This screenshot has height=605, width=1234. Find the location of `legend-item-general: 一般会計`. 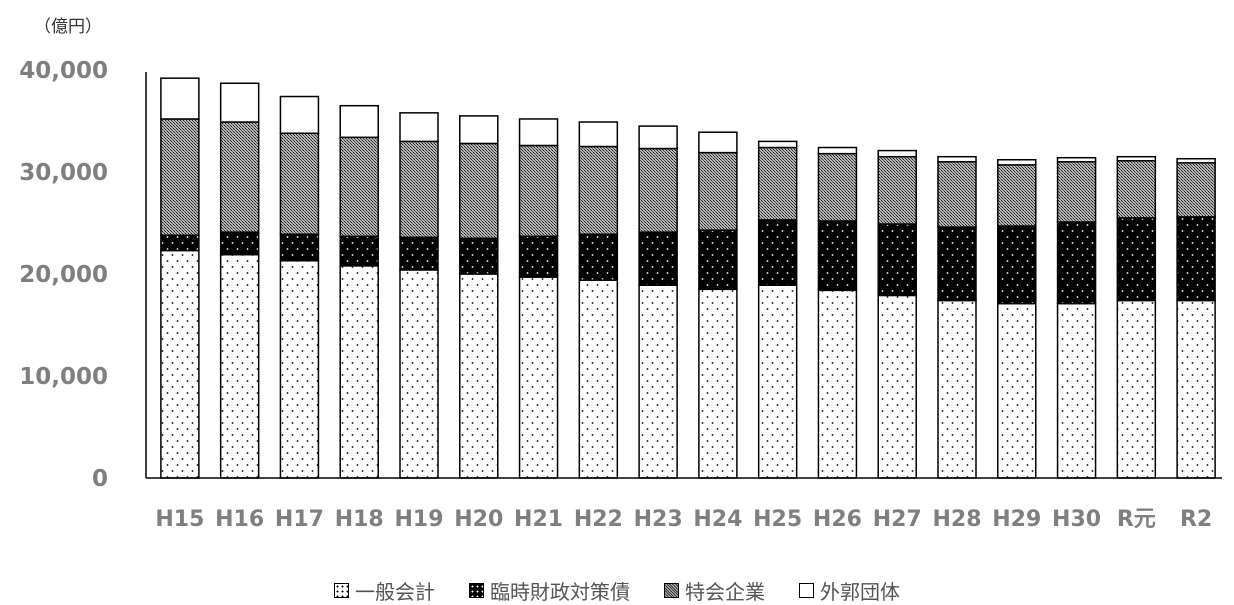

legend-item-general: 一般会計 is located at coordinates (384, 590).